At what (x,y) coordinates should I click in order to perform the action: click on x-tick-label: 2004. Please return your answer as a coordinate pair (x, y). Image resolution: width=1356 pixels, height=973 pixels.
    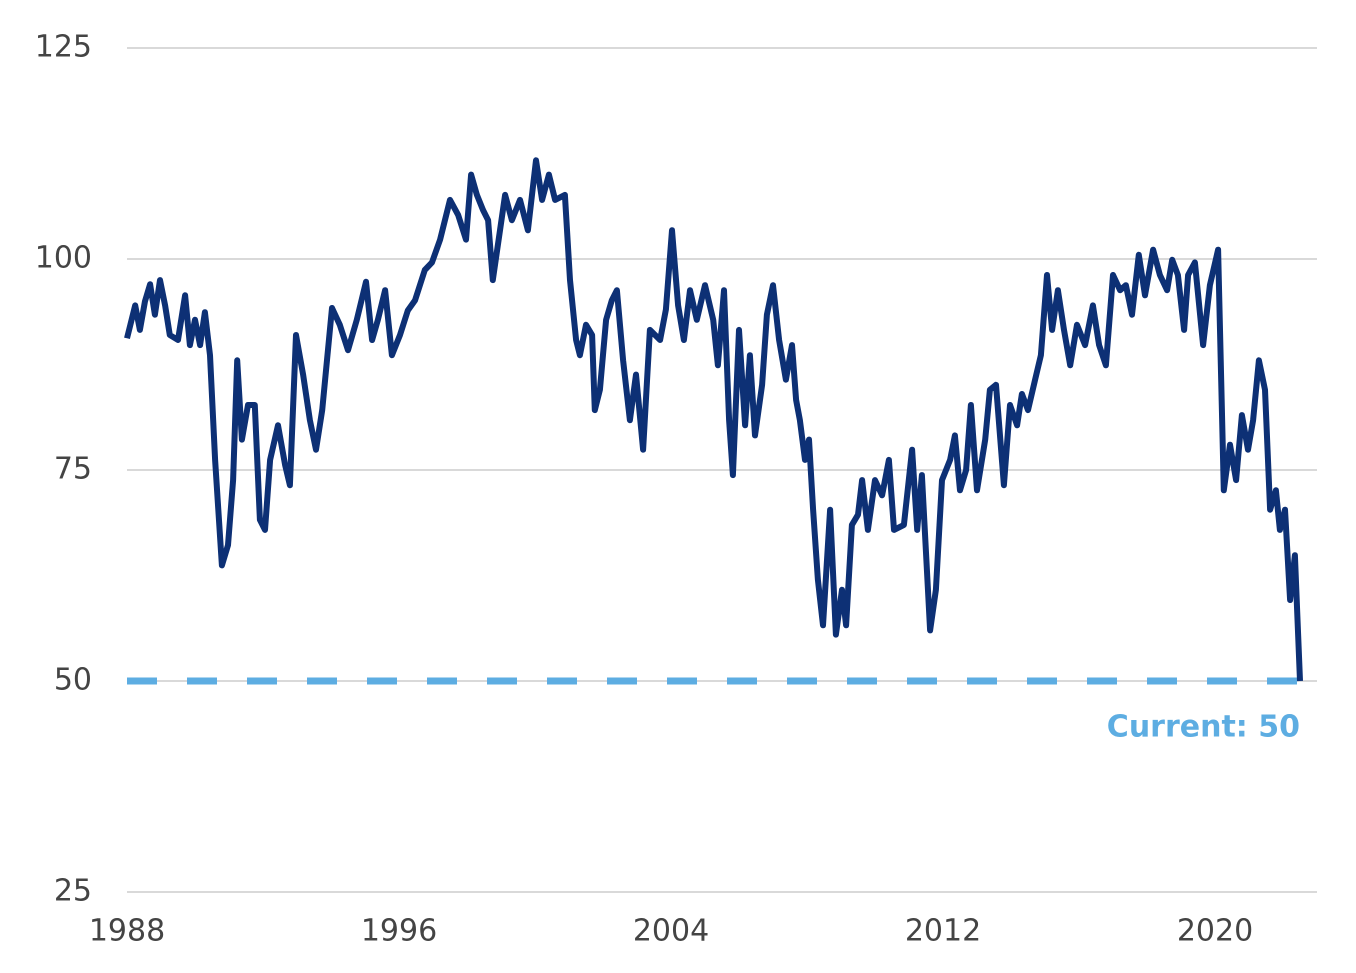
    Looking at the image, I should click on (671, 931).